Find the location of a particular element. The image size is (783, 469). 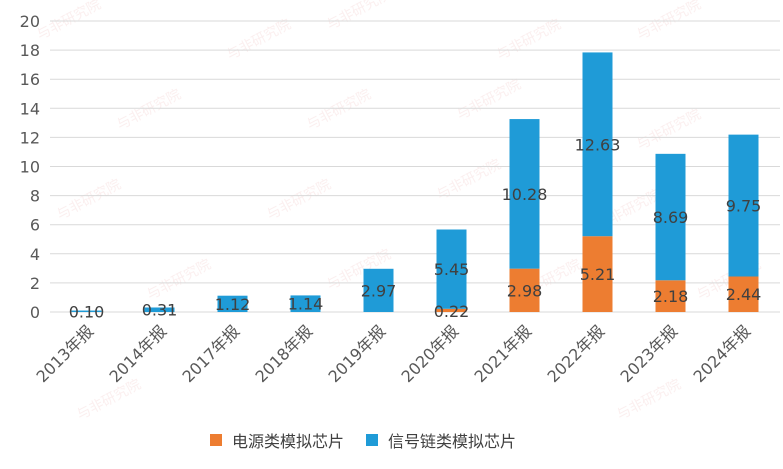

legend-label-power: 电源类模拟芯片 is located at coordinates (288, 441).